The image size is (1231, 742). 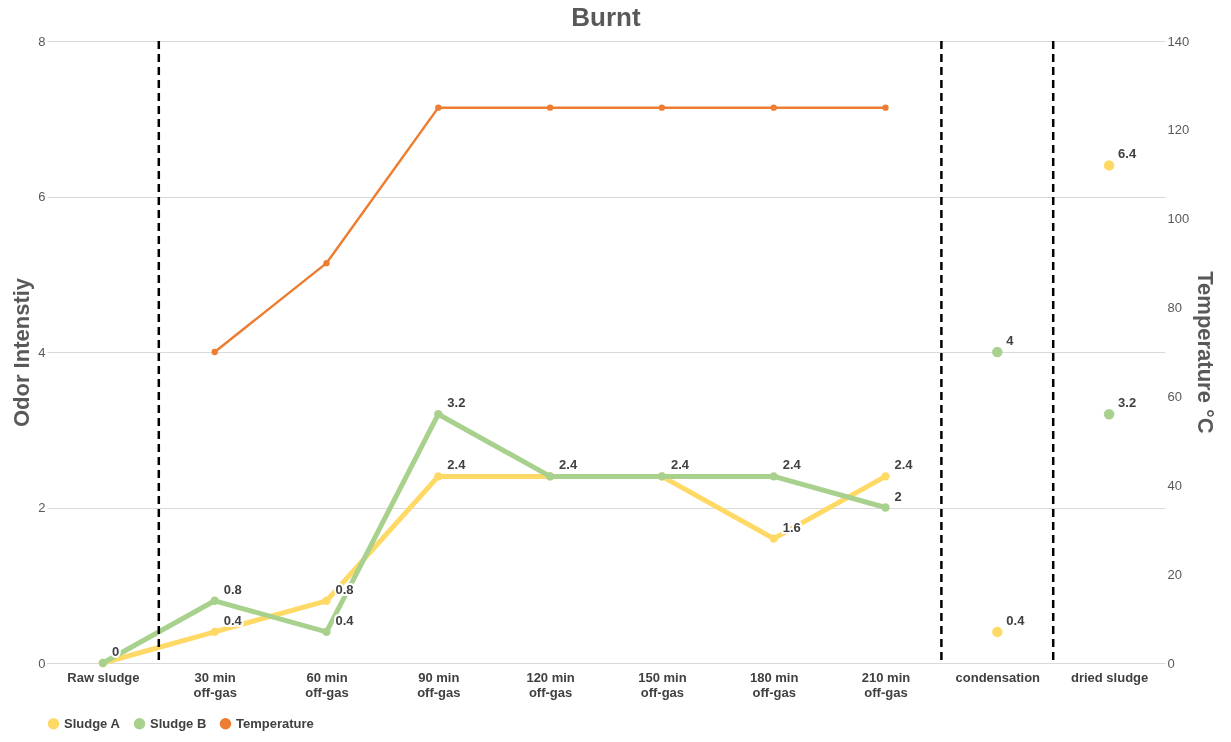 What do you see at coordinates (22, 352) in the screenshot?
I see `y-axis-title: Odor Intenstiy` at bounding box center [22, 352].